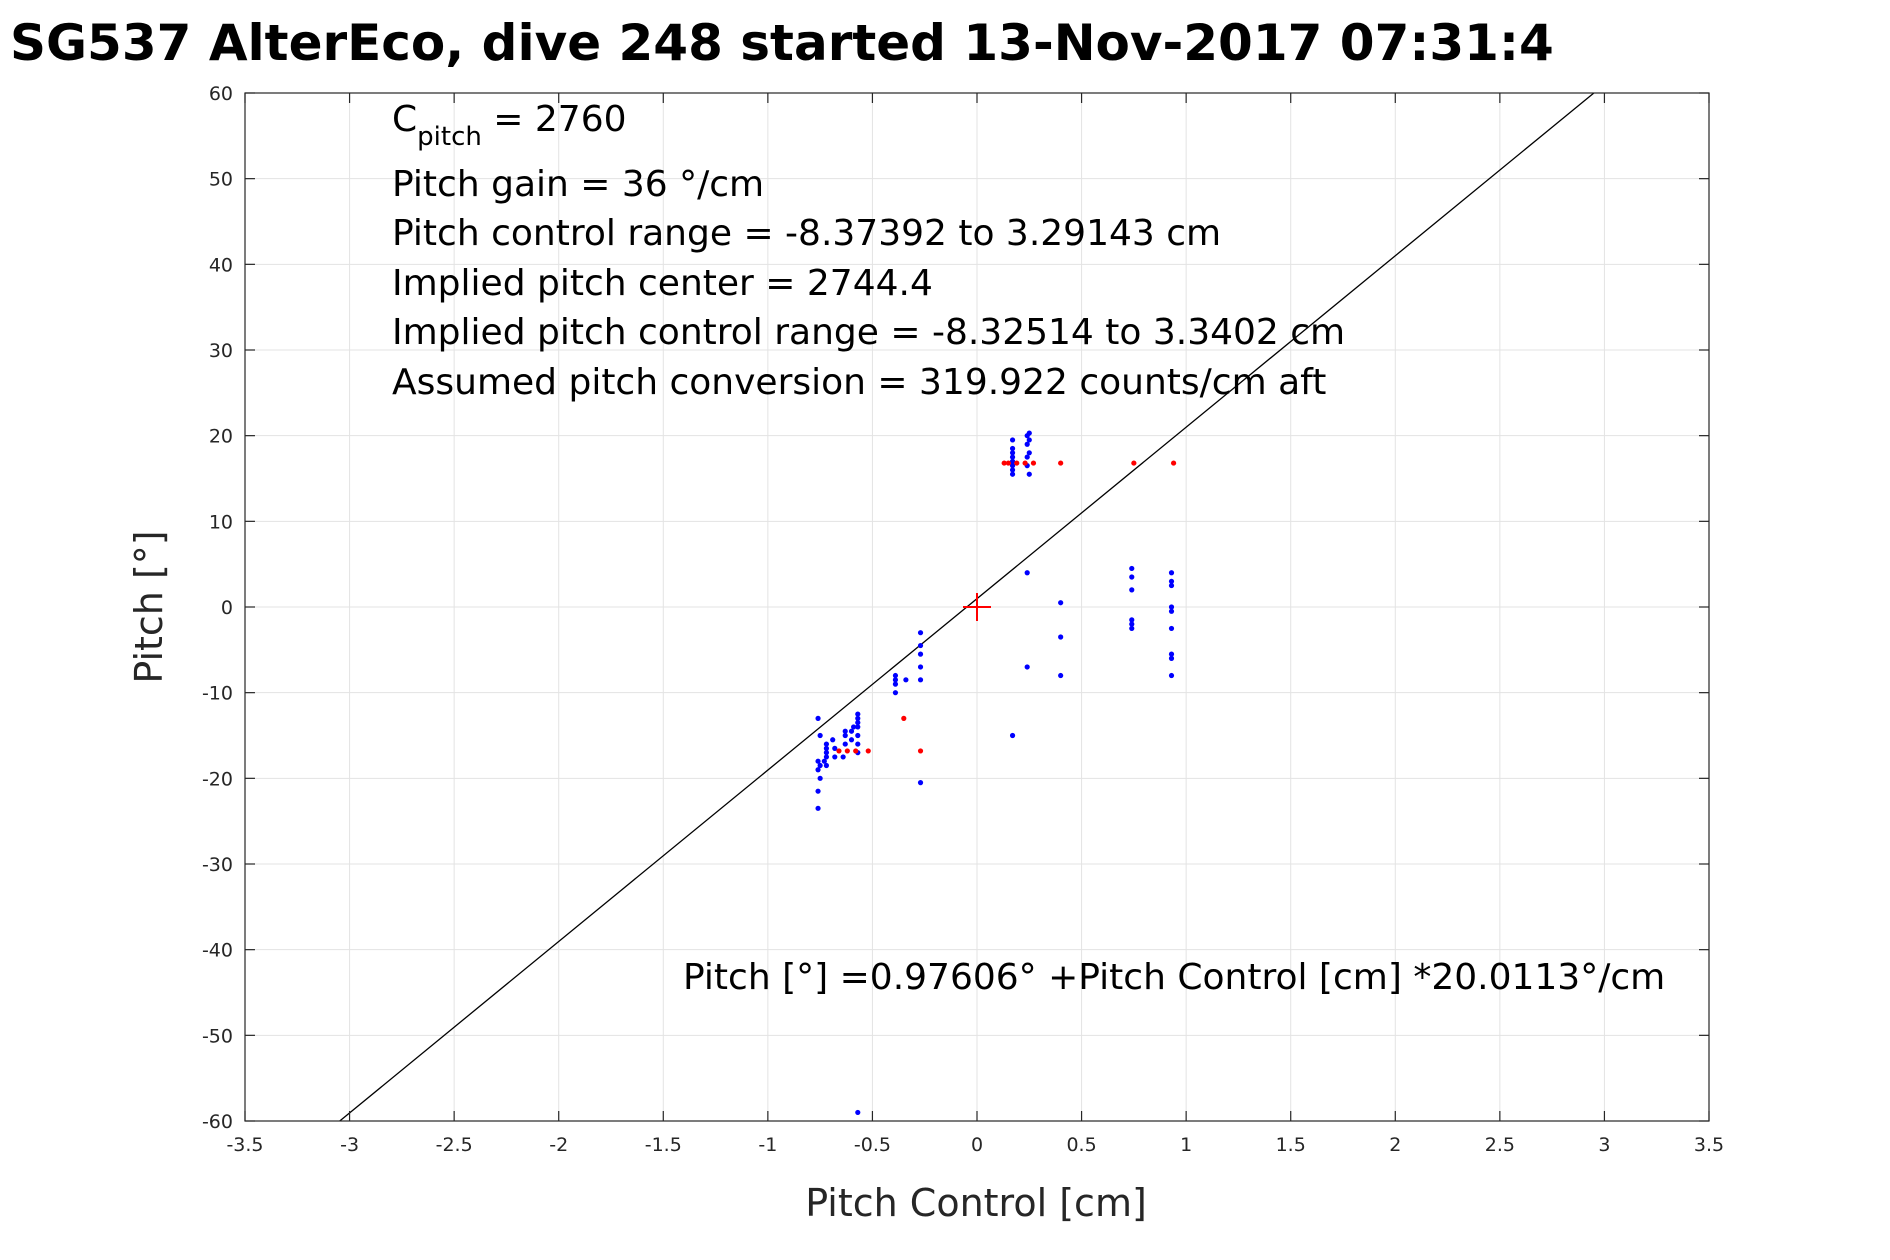 This screenshot has width=1890, height=1260. I want to click on x-tick-labels: -3.5 -3 -2.5 -2 -1.5 -1 -0.5 0 0.5 1 1.5 2 2.5 3 3.5, so click(975, 1145).